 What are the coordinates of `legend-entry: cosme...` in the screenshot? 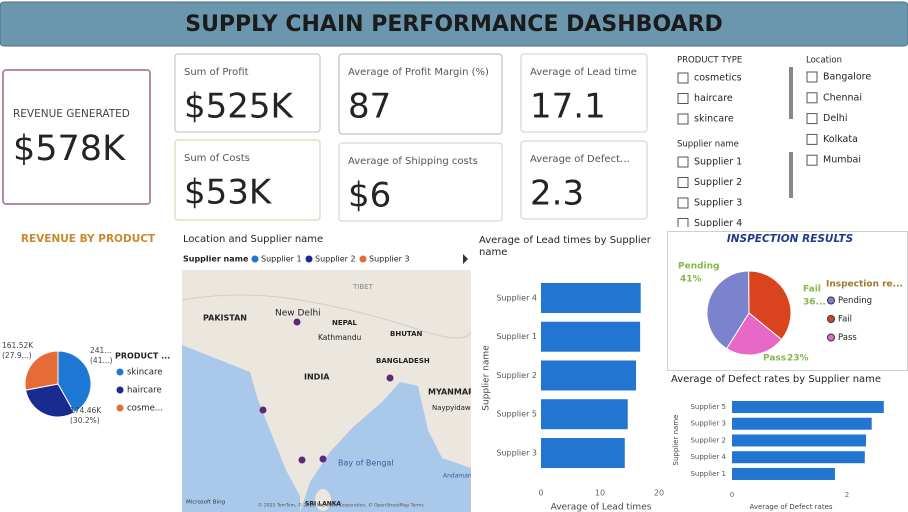 It's located at (145, 409).